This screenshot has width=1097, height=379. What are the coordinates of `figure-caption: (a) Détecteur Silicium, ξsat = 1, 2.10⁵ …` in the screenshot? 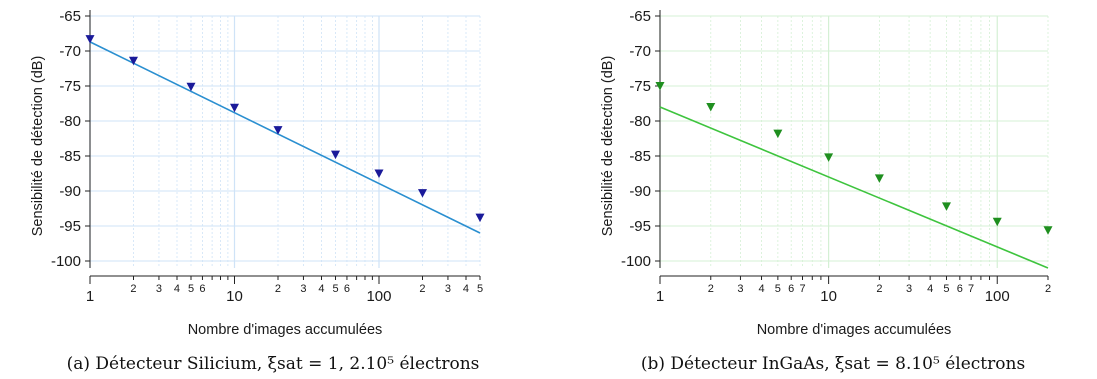 It's located at (273, 364).